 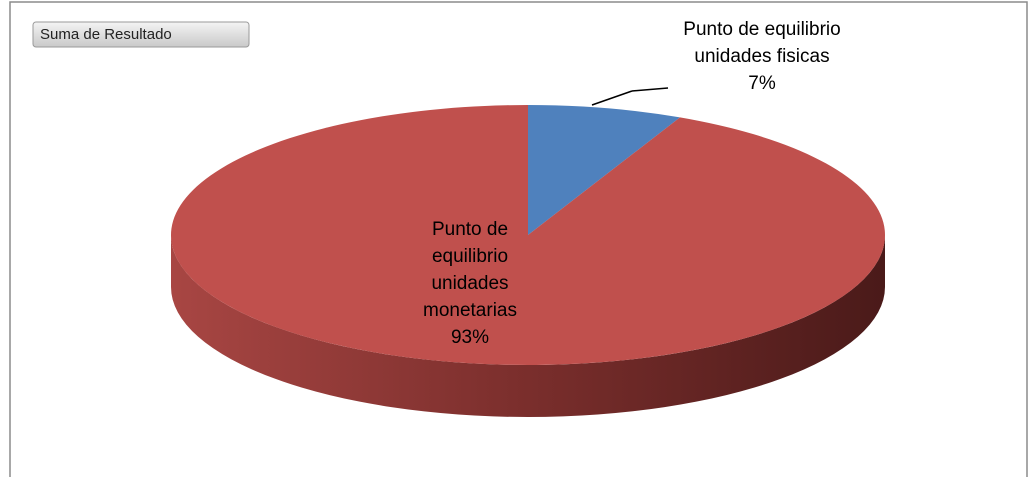 What do you see at coordinates (604, 170) in the screenshot?
I see `slice` at bounding box center [604, 170].